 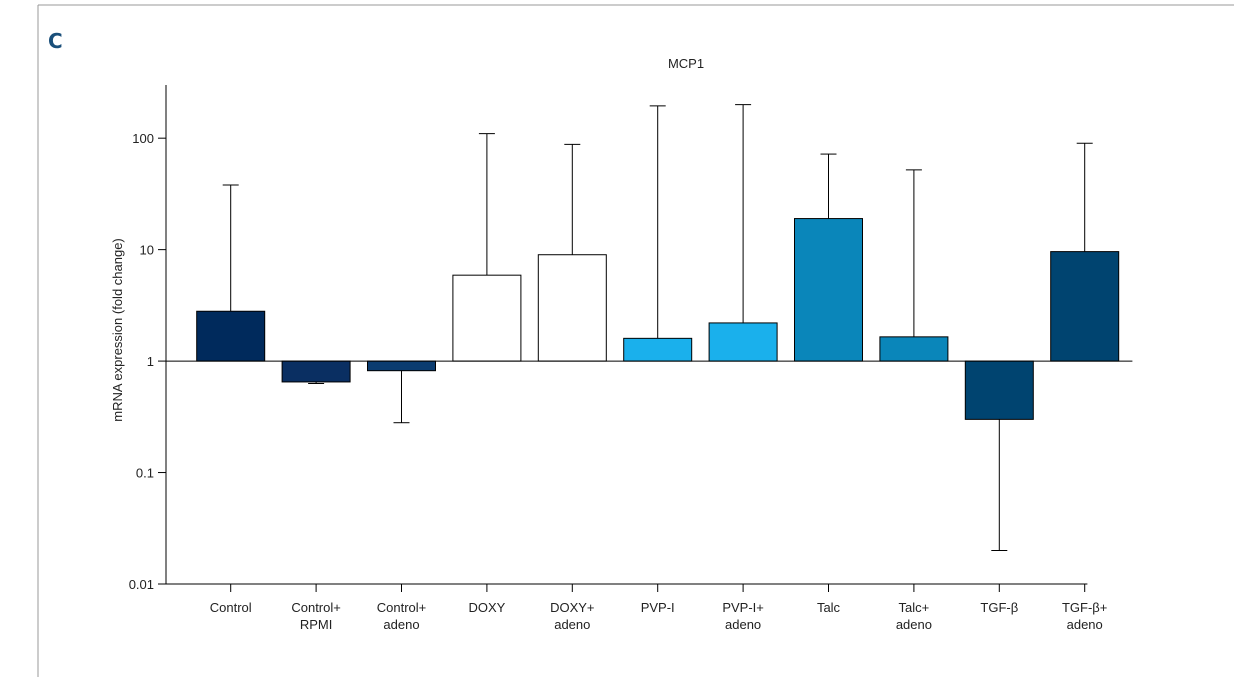 What do you see at coordinates (150, 361) in the screenshot?
I see `y-tick-label: 1` at bounding box center [150, 361].